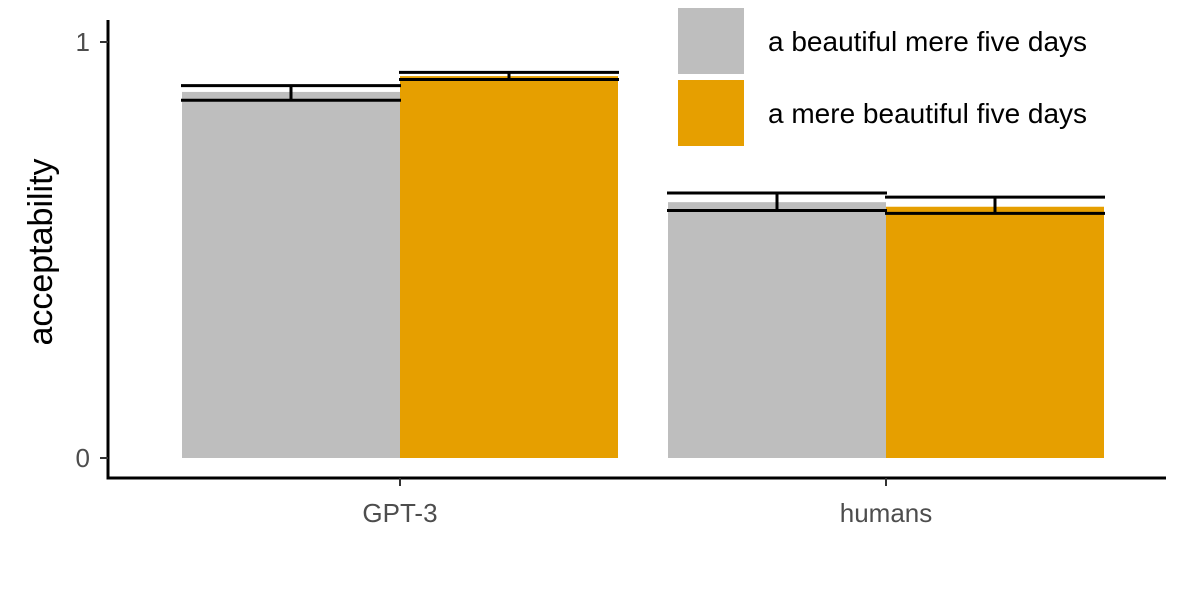 The width and height of the screenshot is (1200, 600). I want to click on legend-item: a beautiful mere five days, so click(882, 41).